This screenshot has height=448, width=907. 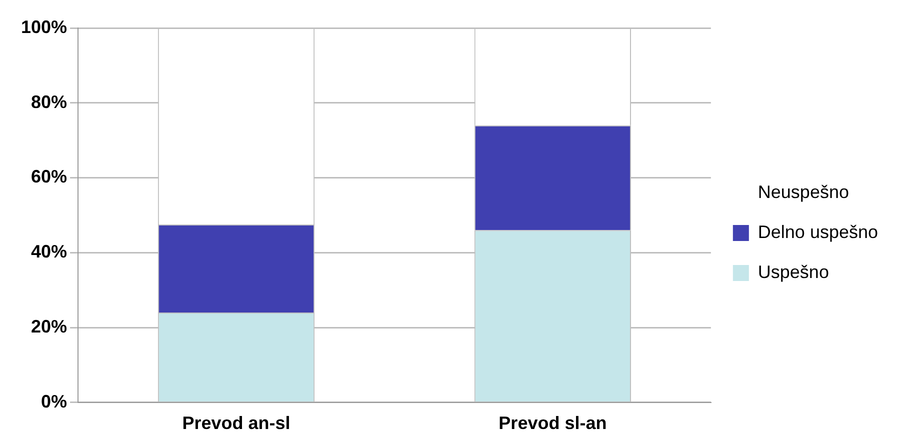 I want to click on legend-label: Uspešno, so click(x=793, y=272).